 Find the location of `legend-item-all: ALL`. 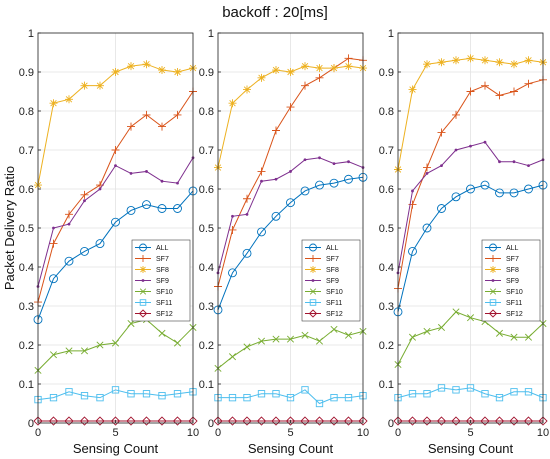

legend-item-all: ALL is located at coordinates (152, 247).